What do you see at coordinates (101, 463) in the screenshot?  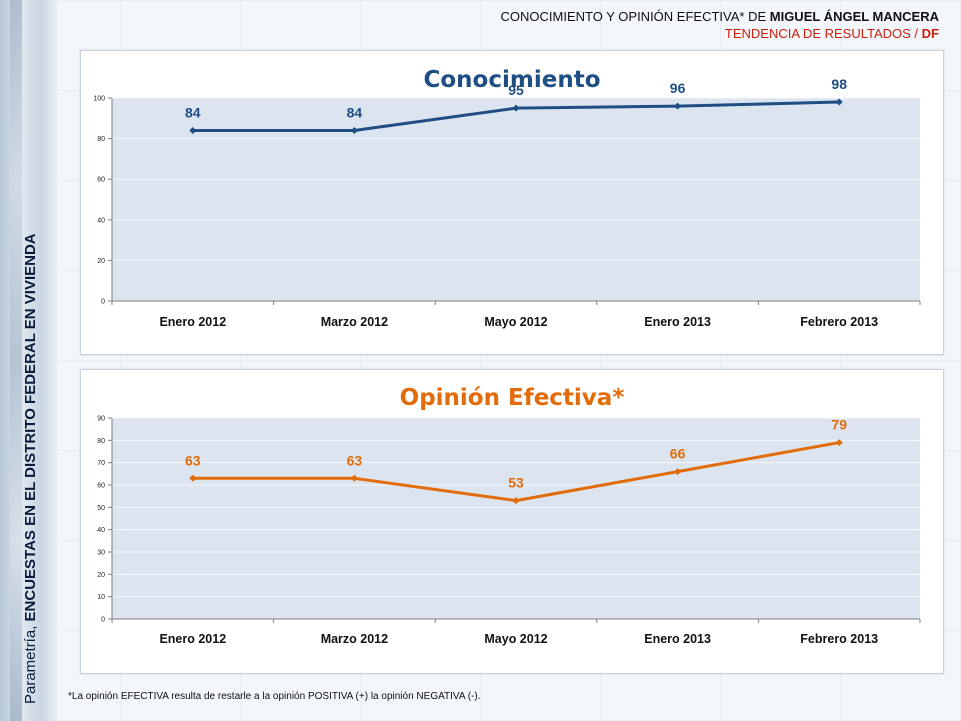 I see `y-tick-label: 70` at bounding box center [101, 463].